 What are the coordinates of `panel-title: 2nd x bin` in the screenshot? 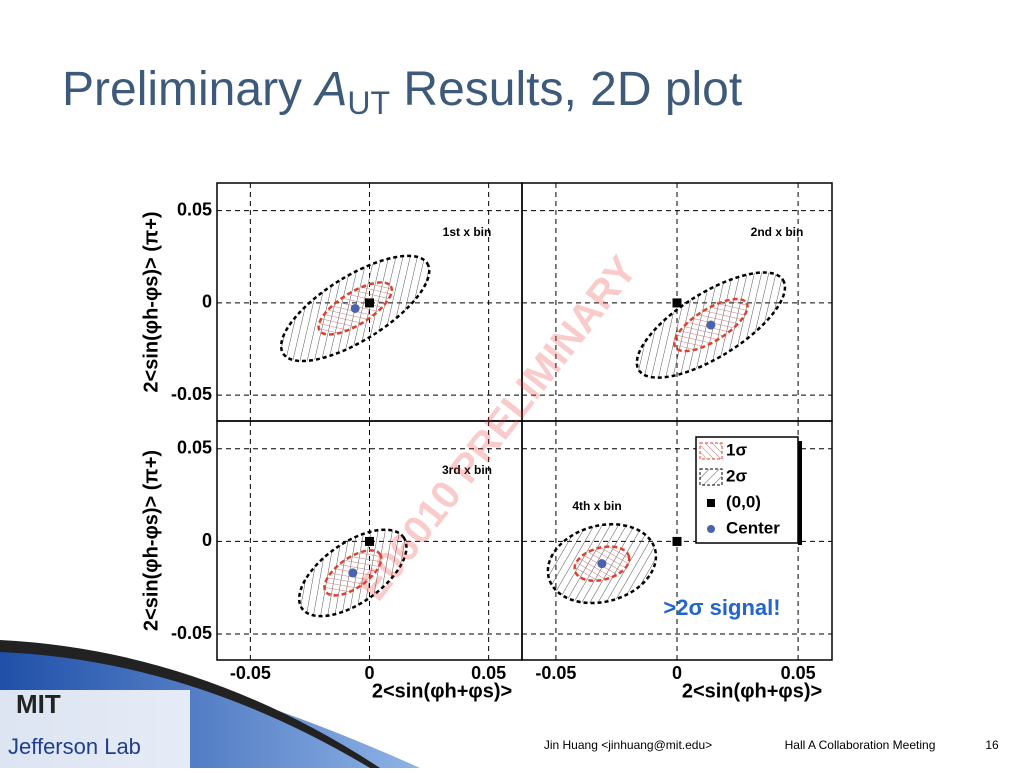 It's located at (777, 232).